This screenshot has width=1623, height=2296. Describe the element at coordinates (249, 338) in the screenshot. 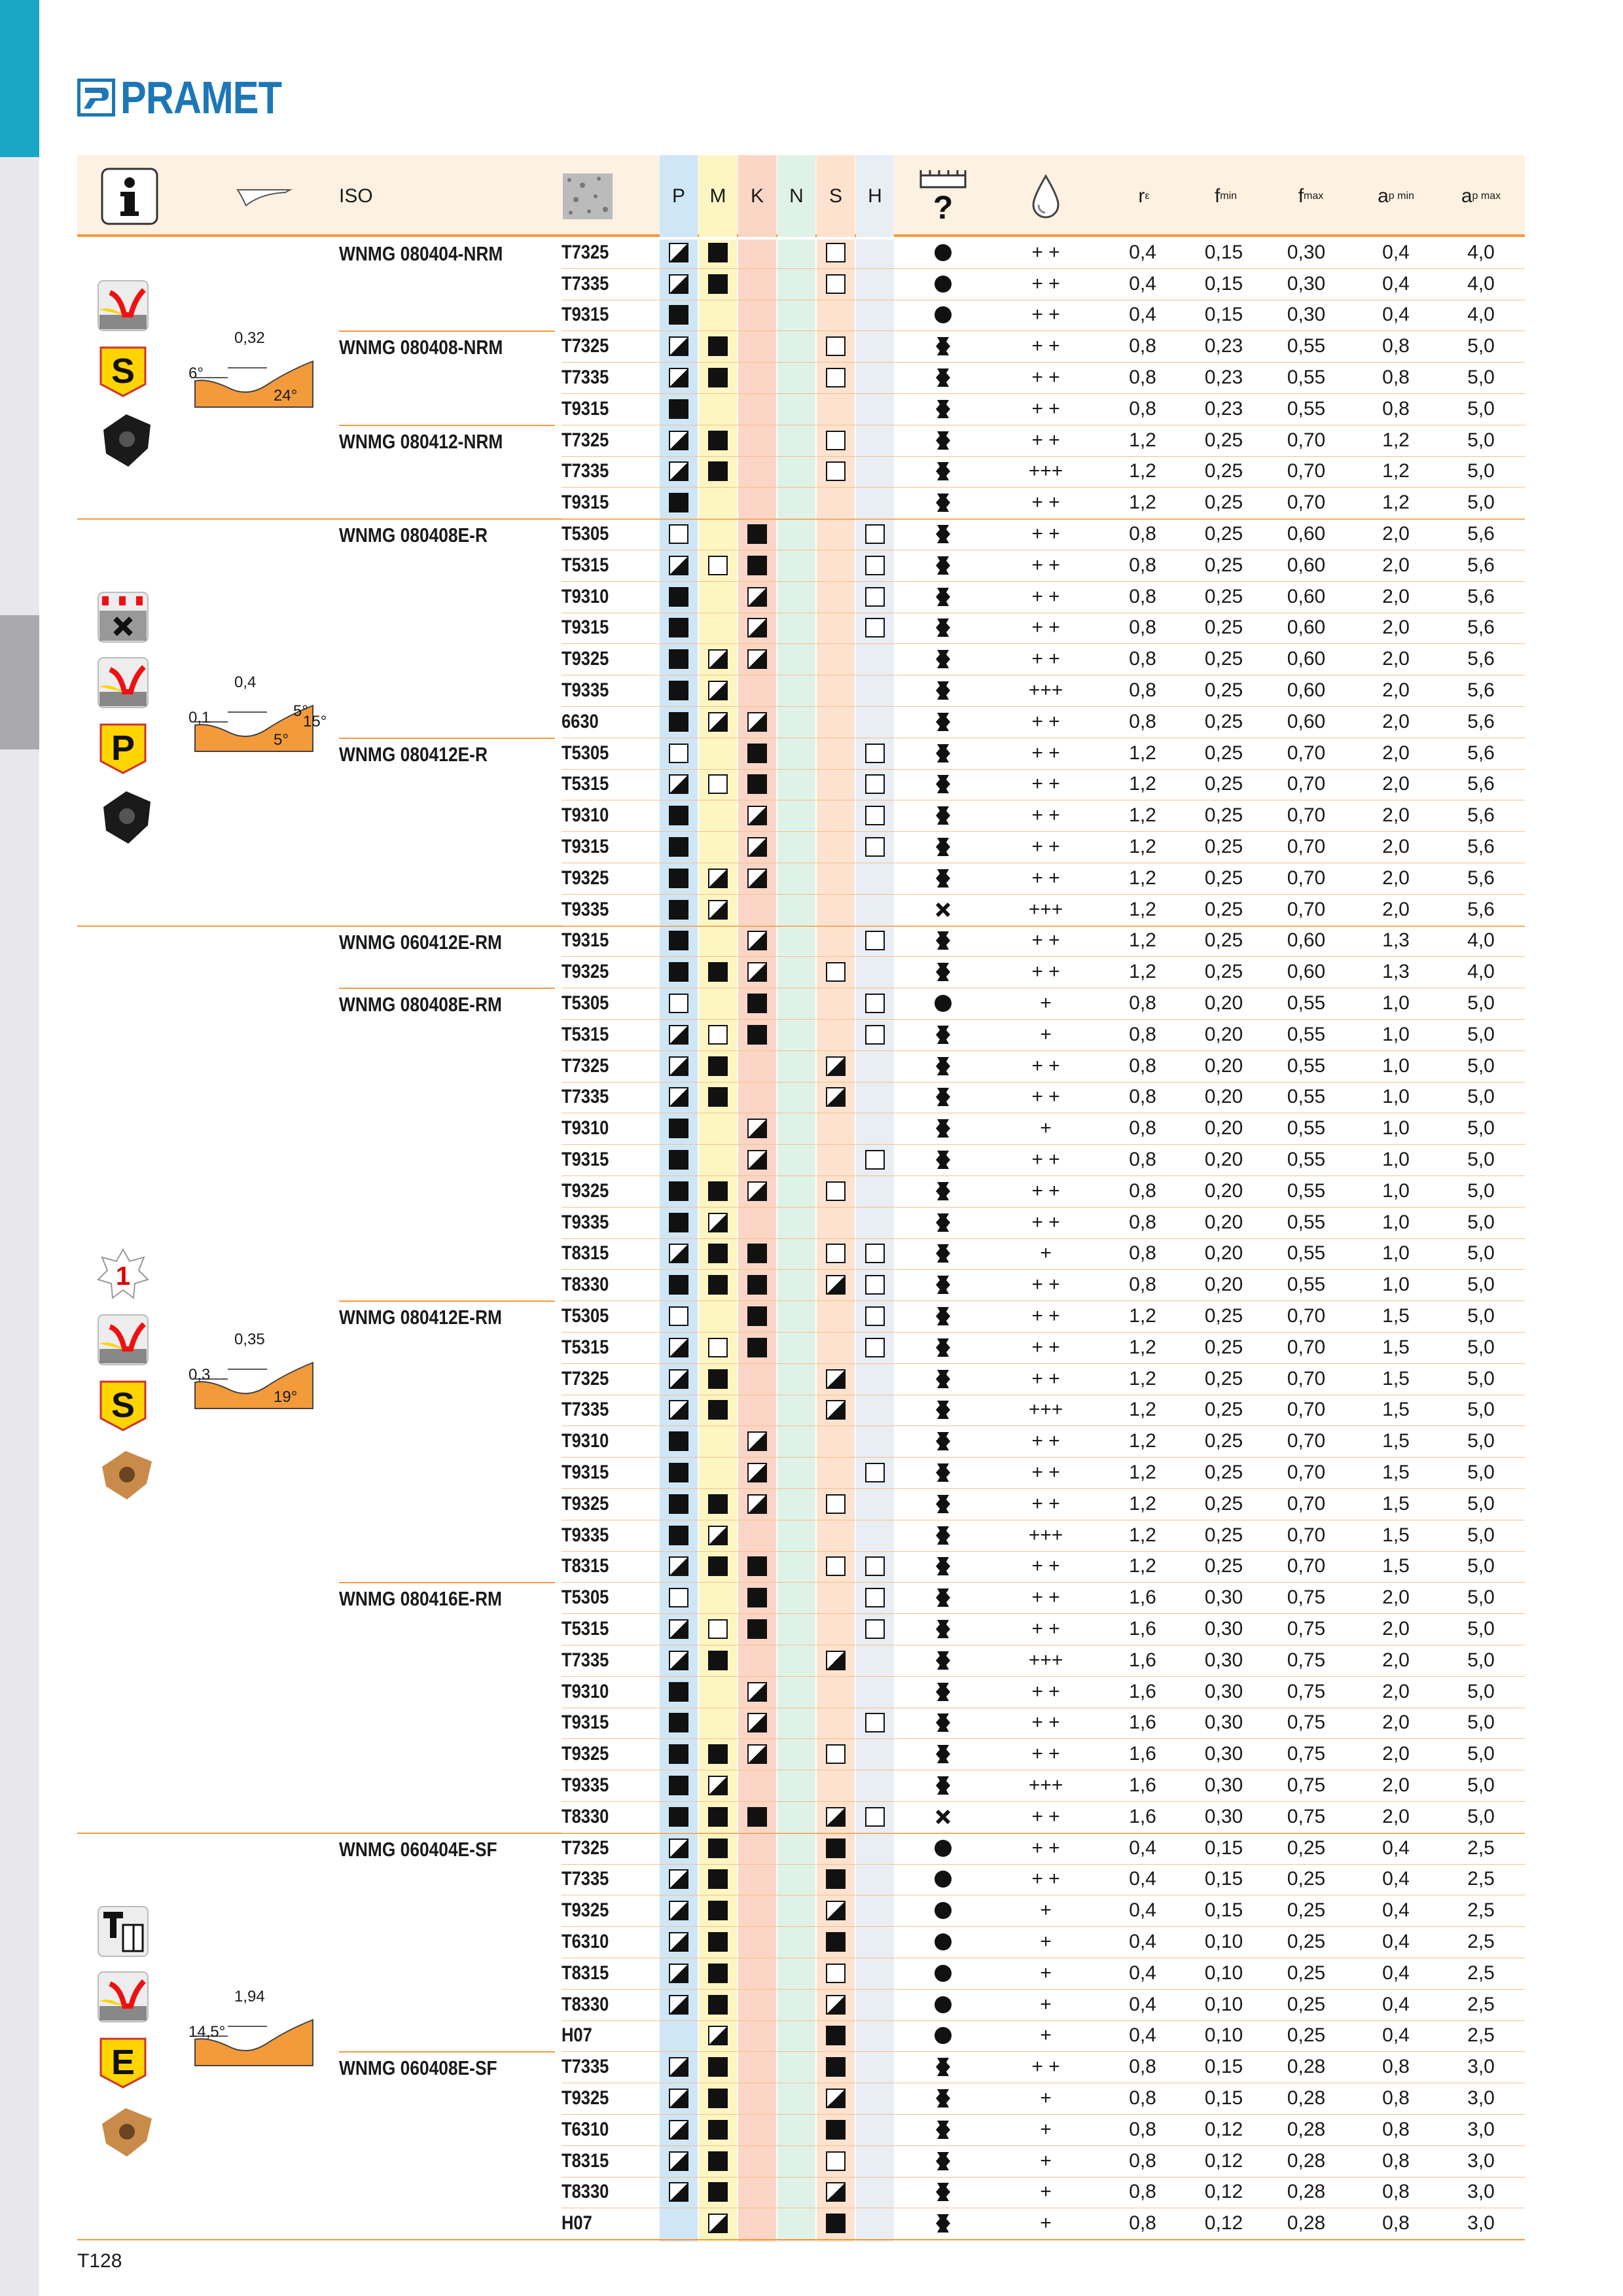

I see `profile-dimension-label: 0,32` at that location.